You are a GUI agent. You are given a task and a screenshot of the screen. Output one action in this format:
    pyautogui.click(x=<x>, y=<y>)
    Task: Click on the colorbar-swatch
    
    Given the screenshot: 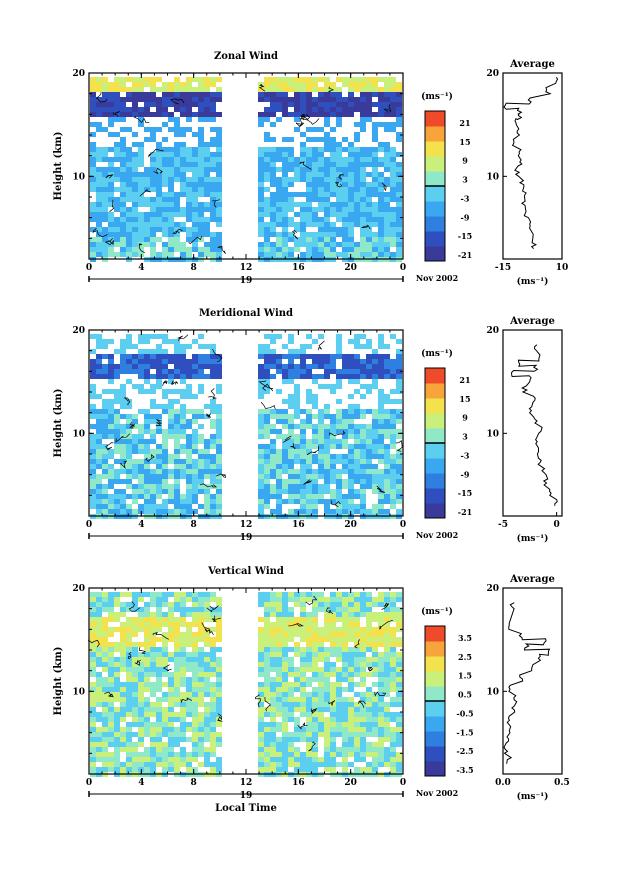 What is the action you would take?
    pyautogui.click(x=435, y=209)
    